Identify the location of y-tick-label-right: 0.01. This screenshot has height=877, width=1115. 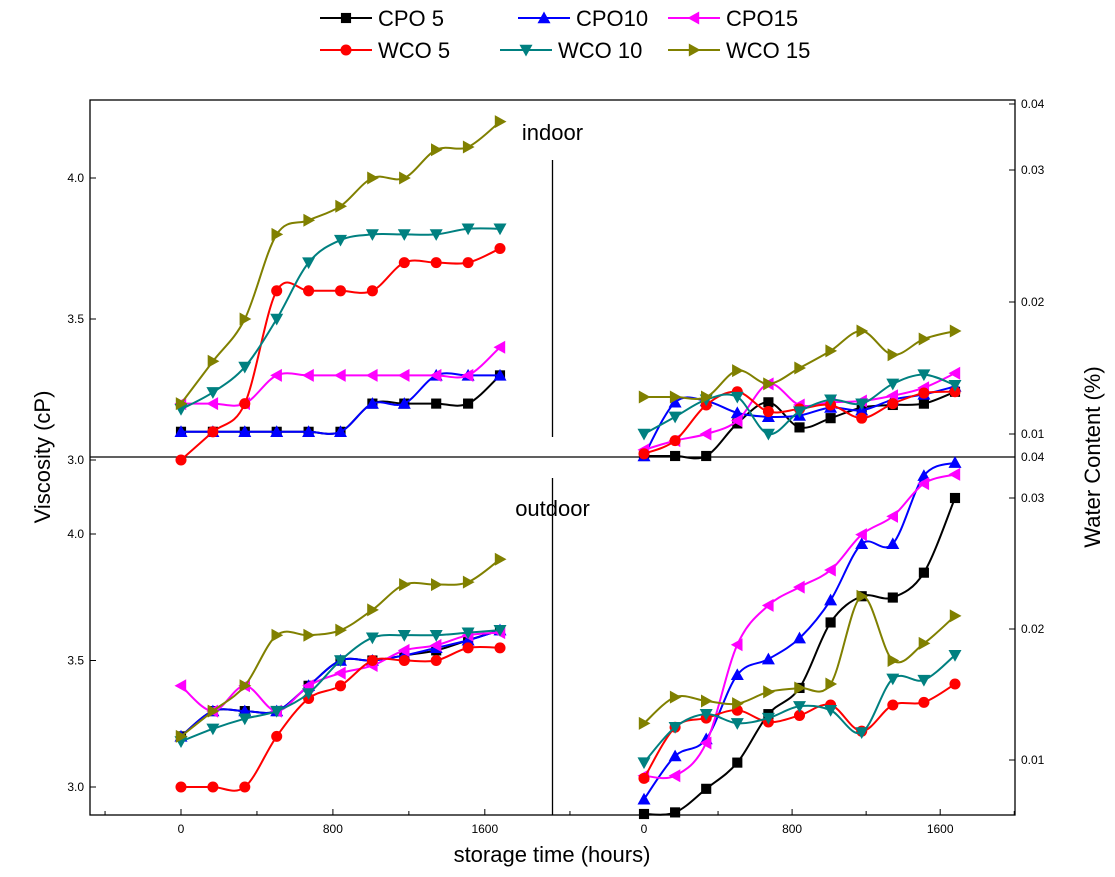
(1033, 434).